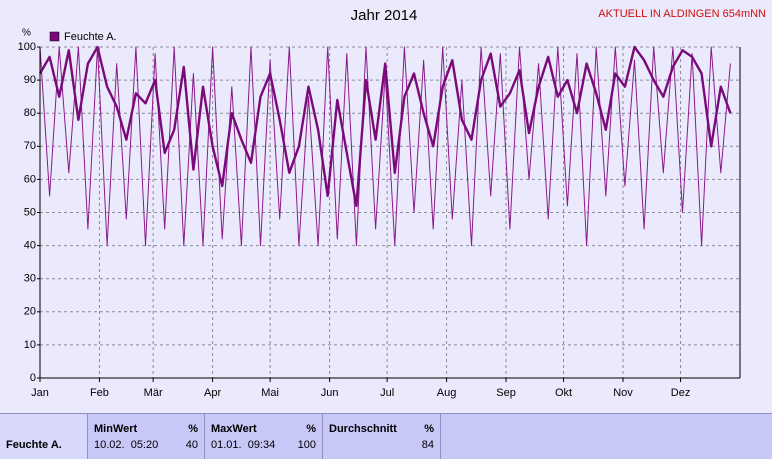 The height and width of the screenshot is (459, 772). What do you see at coordinates (447, 393) in the screenshot?
I see `x-tick-label: Aug` at bounding box center [447, 393].